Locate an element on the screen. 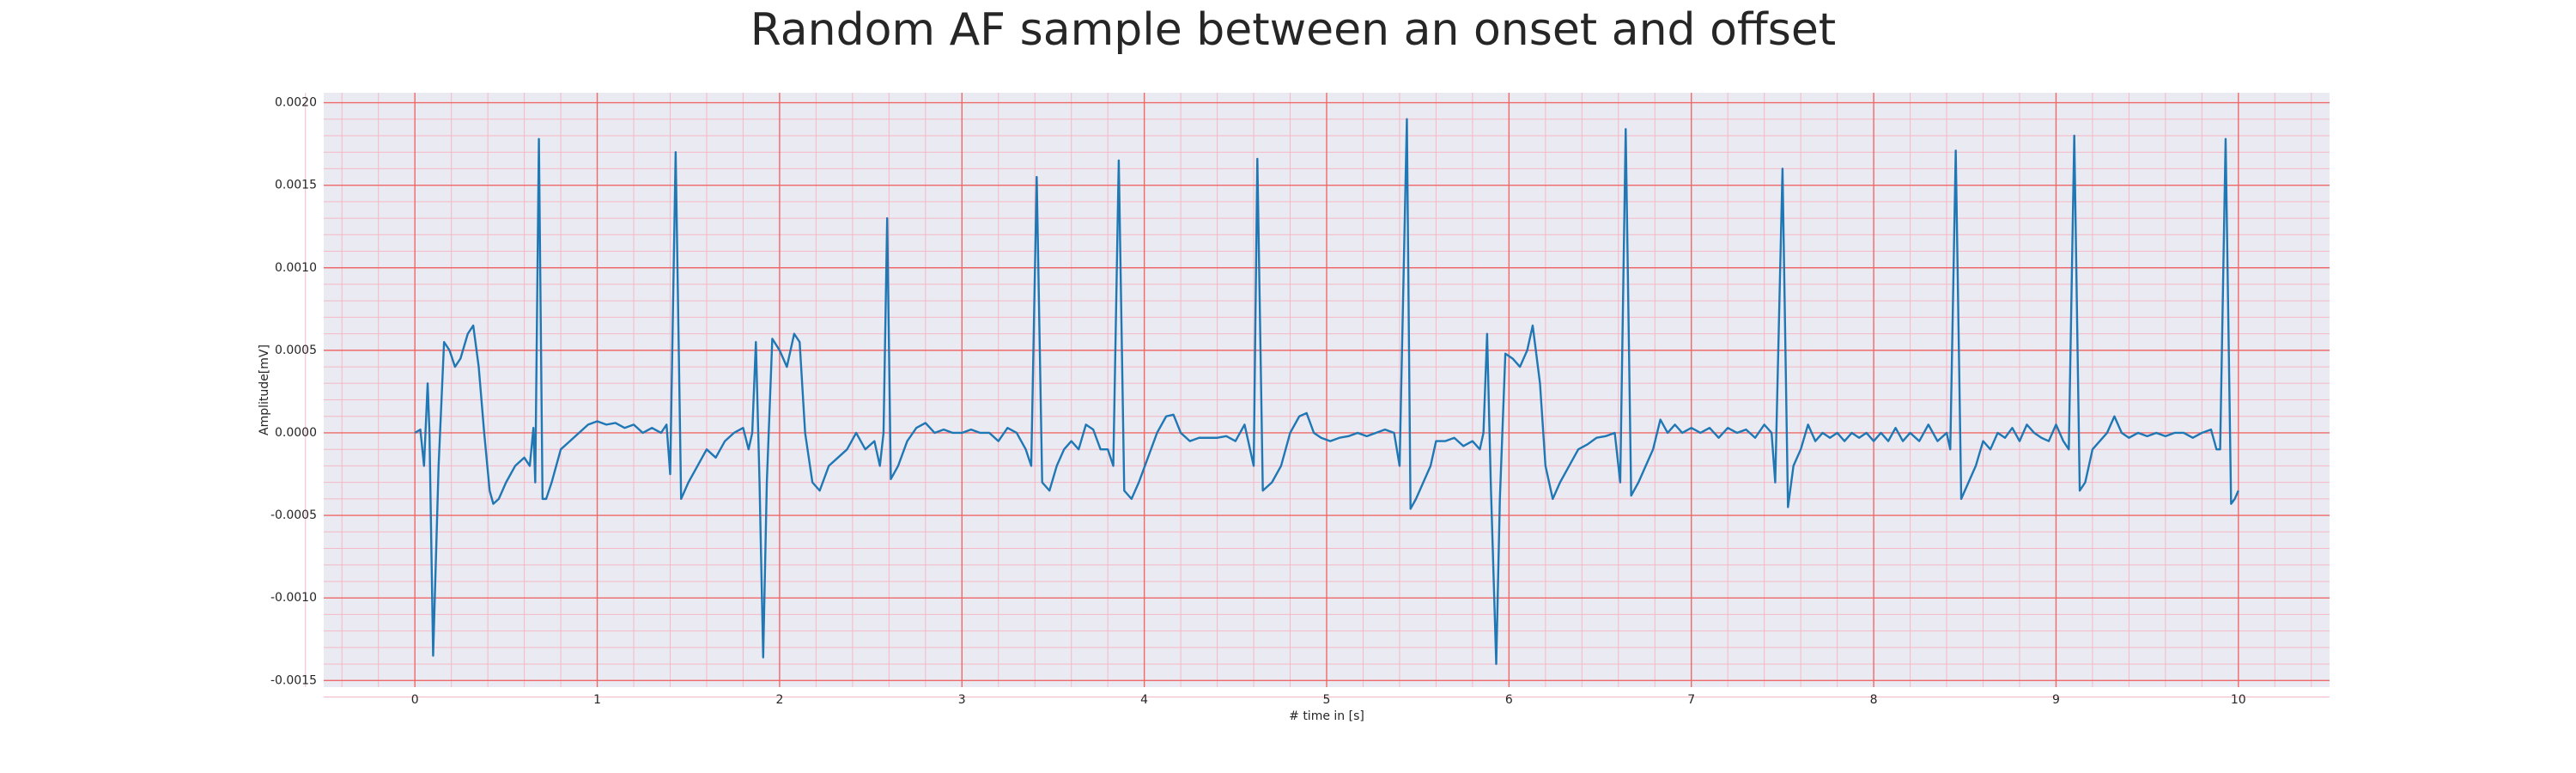 This screenshot has height=773, width=2576. y-tick-label: -0.0010 is located at coordinates (293, 598).